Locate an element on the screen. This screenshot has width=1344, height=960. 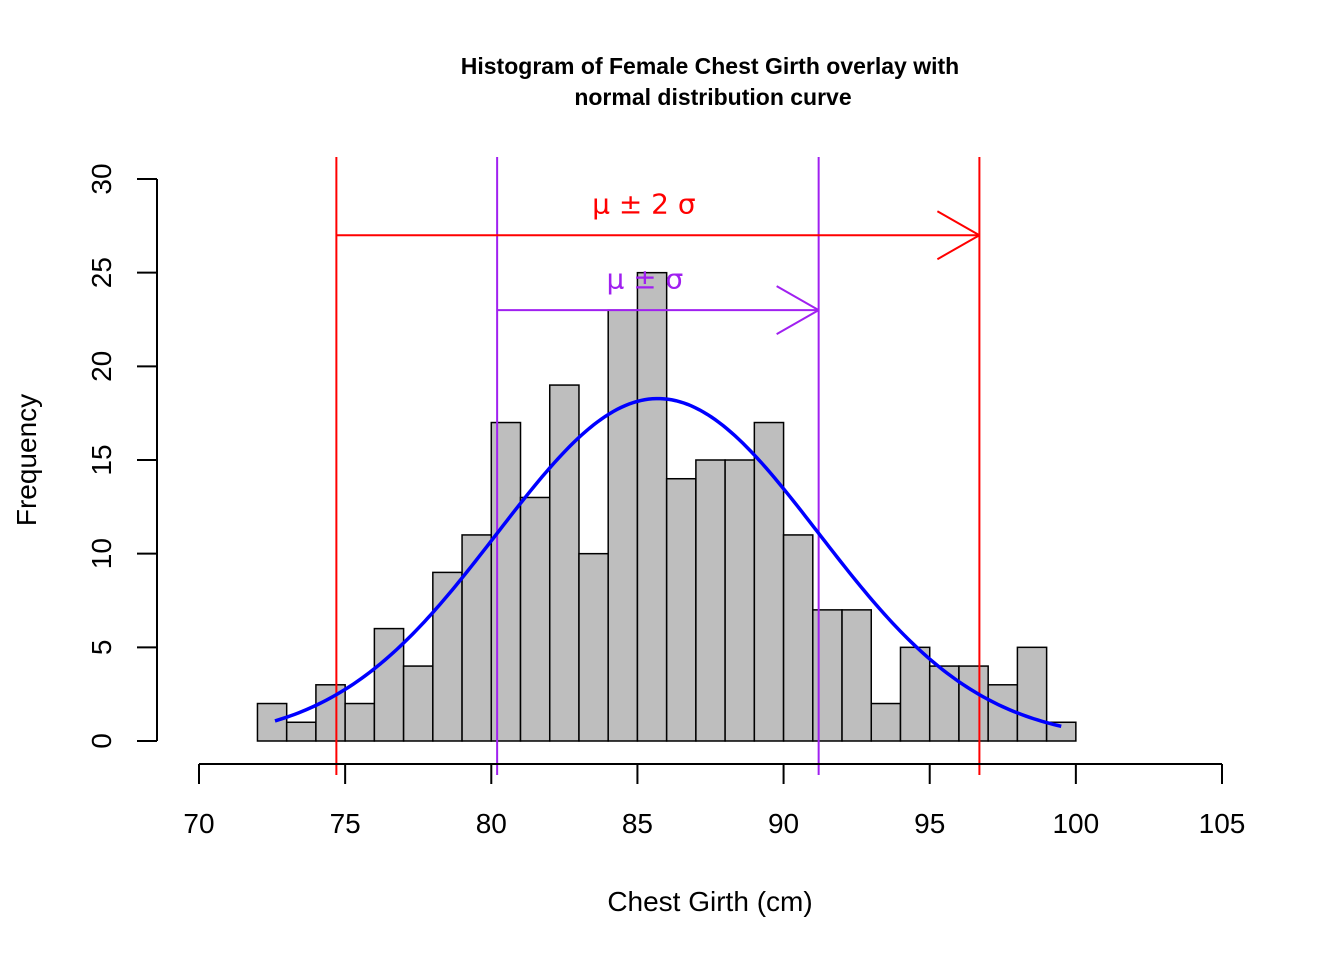
x-tick-label: 95 is located at coordinates (929, 823).